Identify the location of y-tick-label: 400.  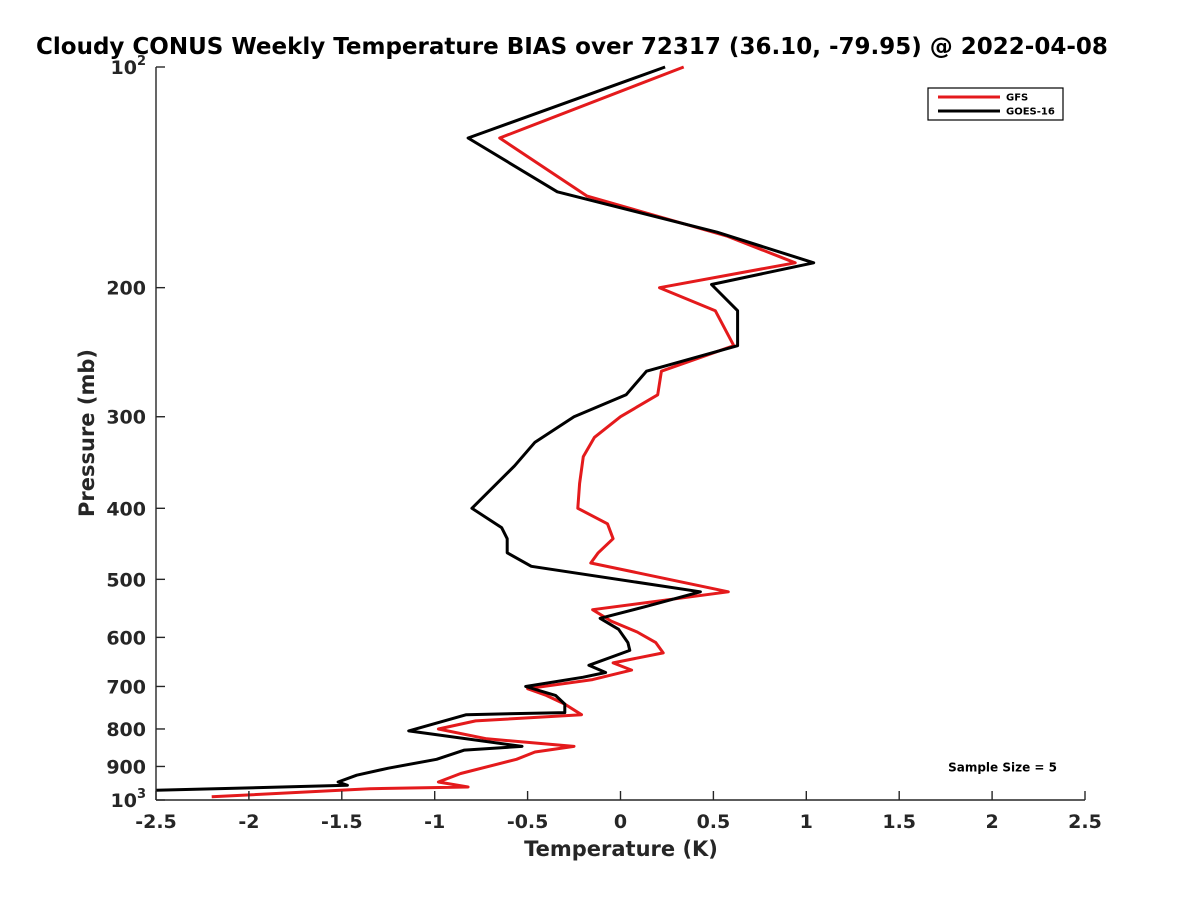
(126, 509).